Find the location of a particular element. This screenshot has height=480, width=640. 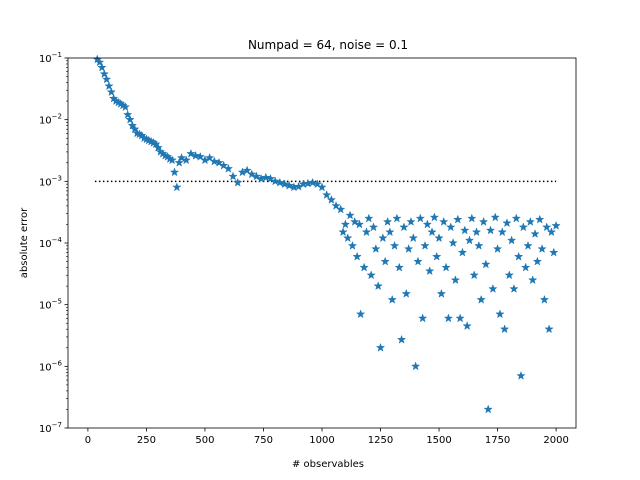

x-tick-label: 1250 is located at coordinates (380, 440).